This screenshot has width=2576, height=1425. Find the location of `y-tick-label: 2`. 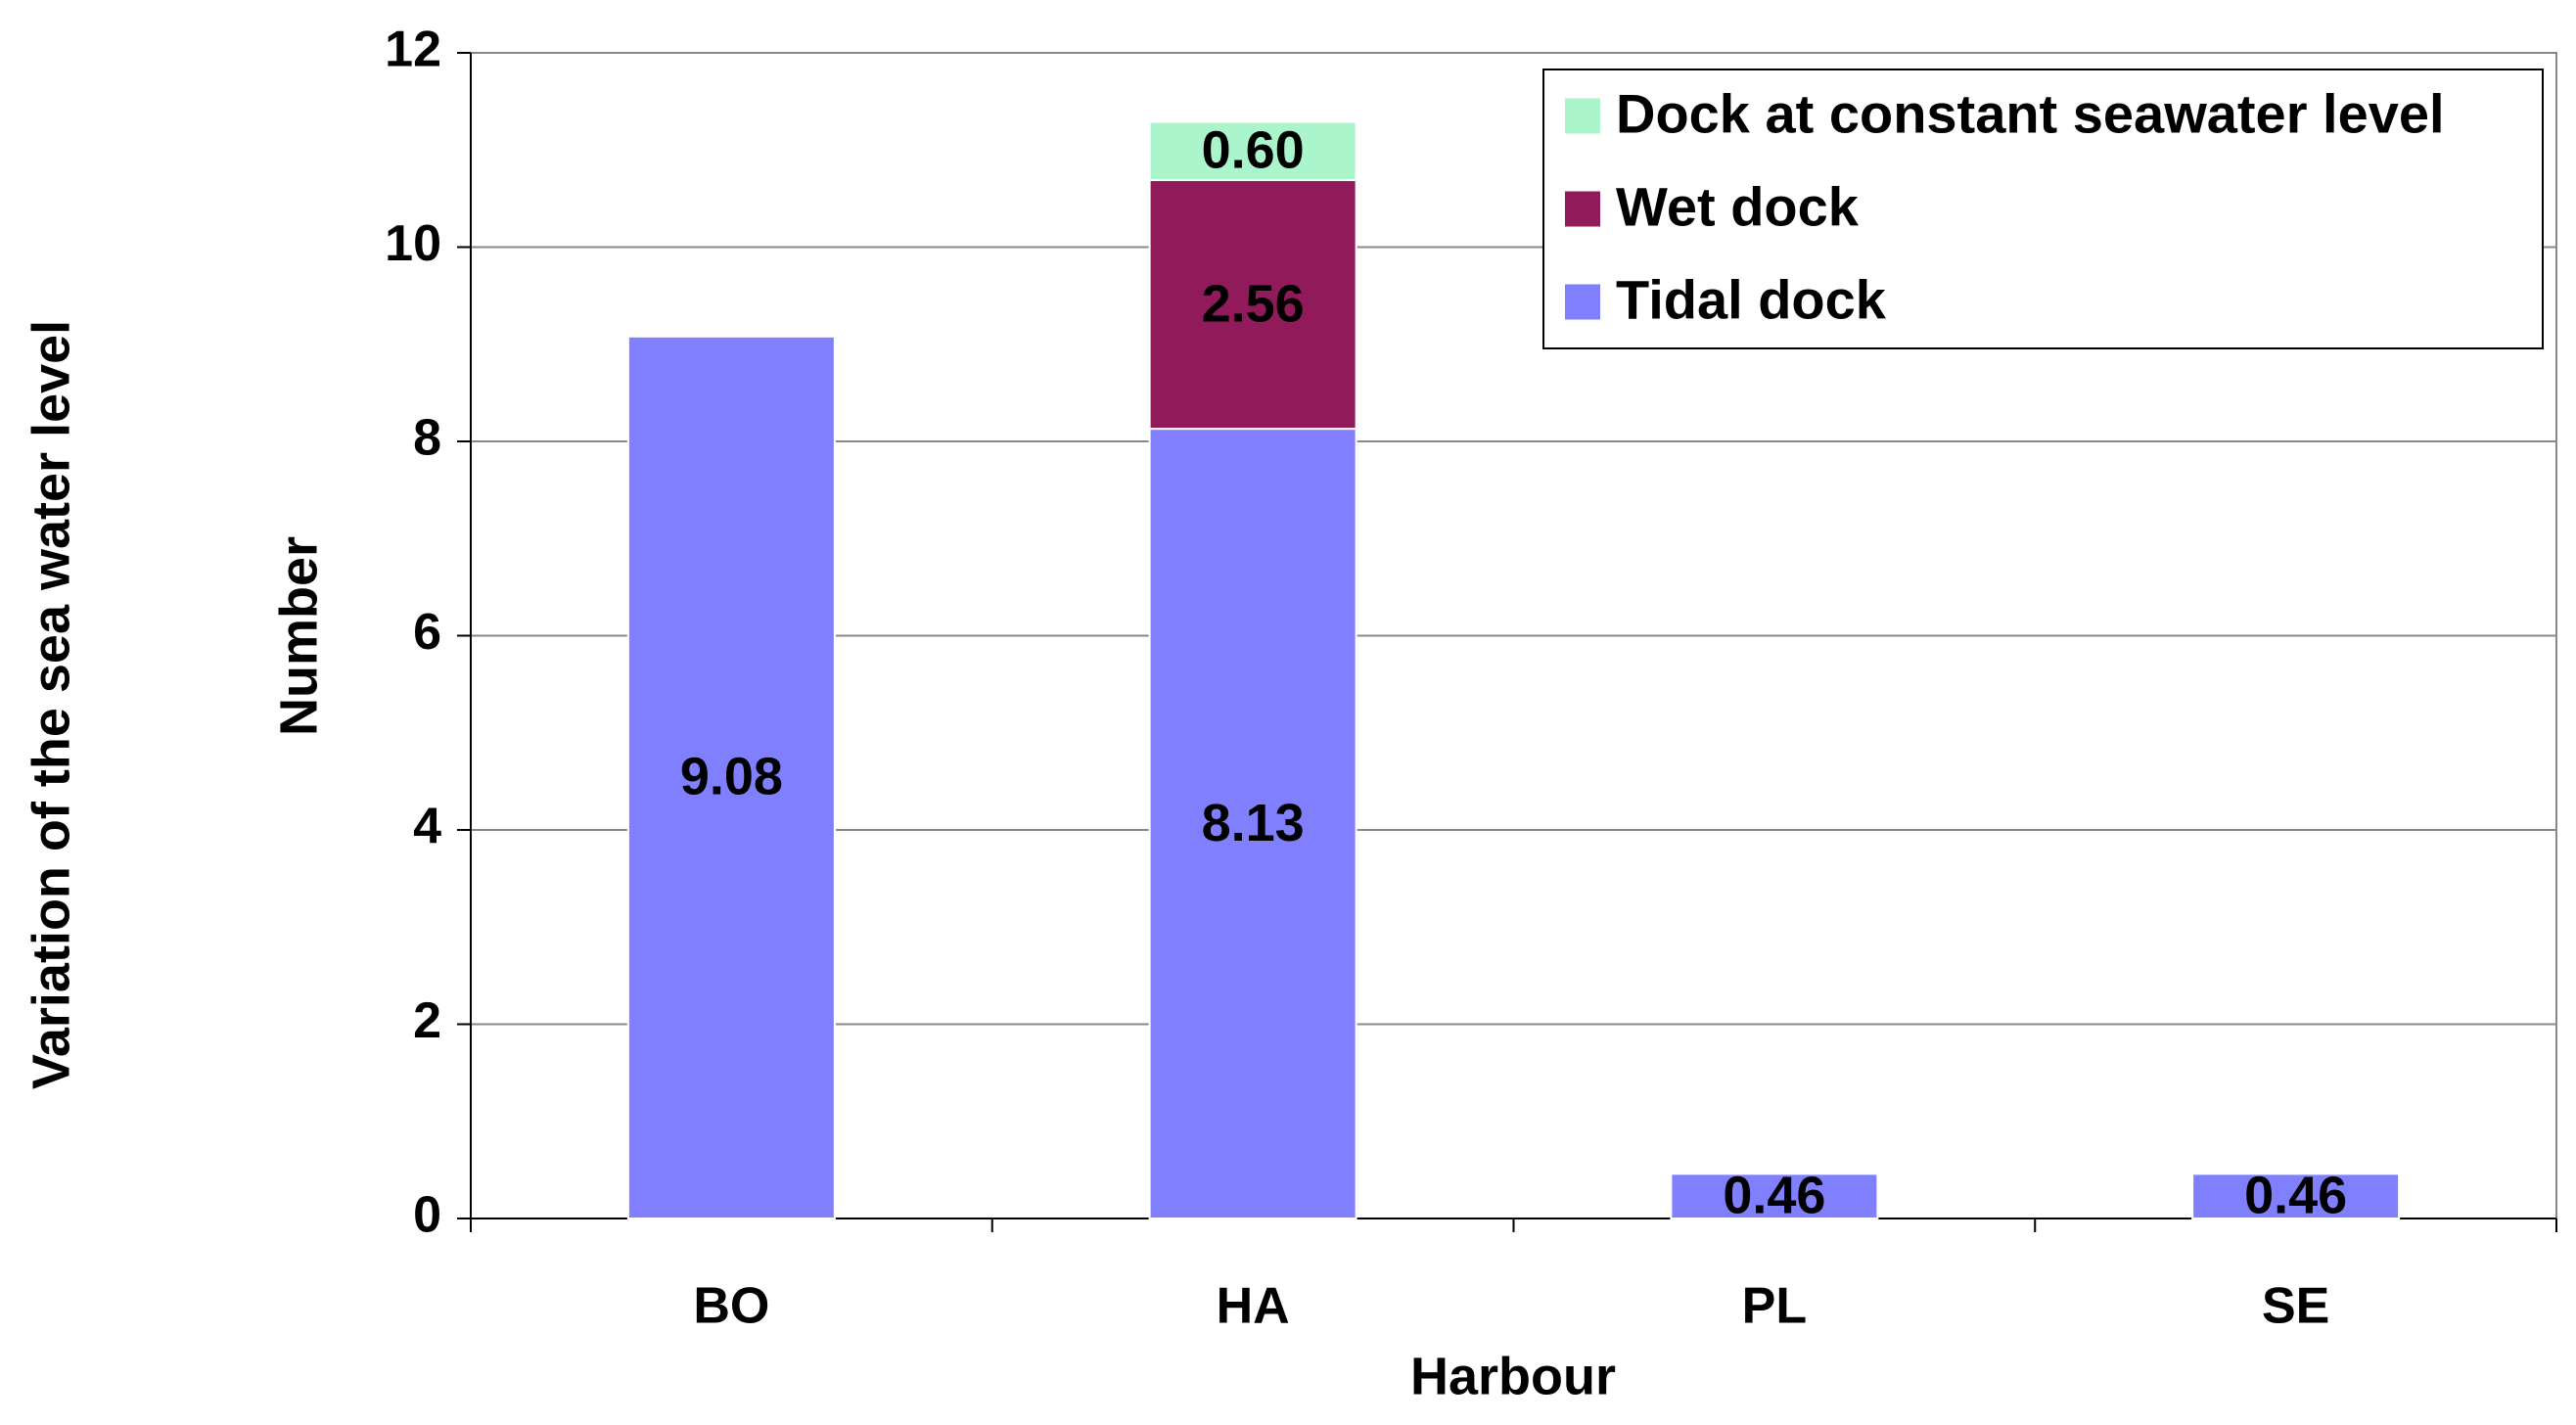

y-tick-label: 2 is located at coordinates (427, 1020).